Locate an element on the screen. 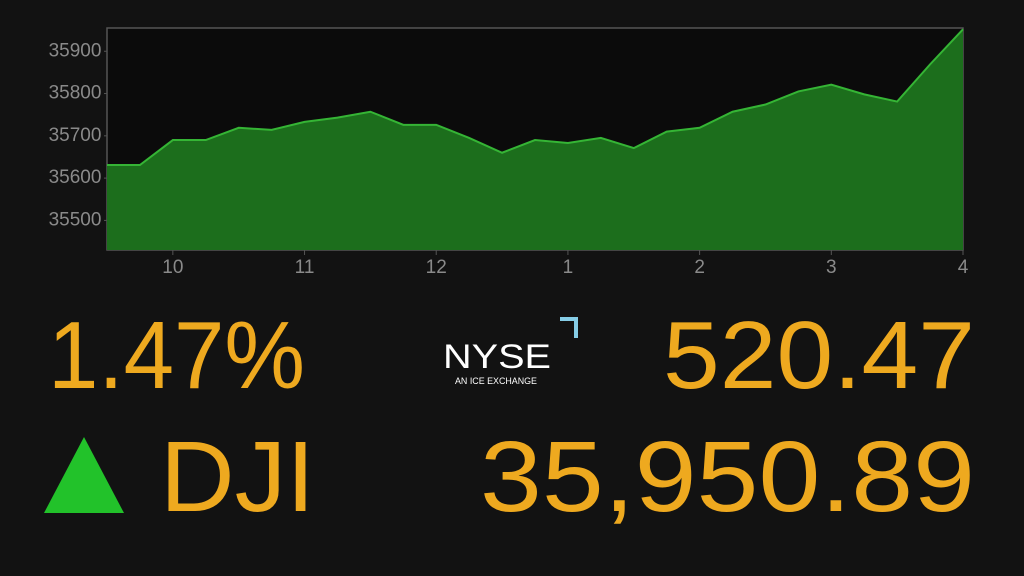 The image size is (1024, 576). index-price: 35,950.89 is located at coordinates (727, 477).